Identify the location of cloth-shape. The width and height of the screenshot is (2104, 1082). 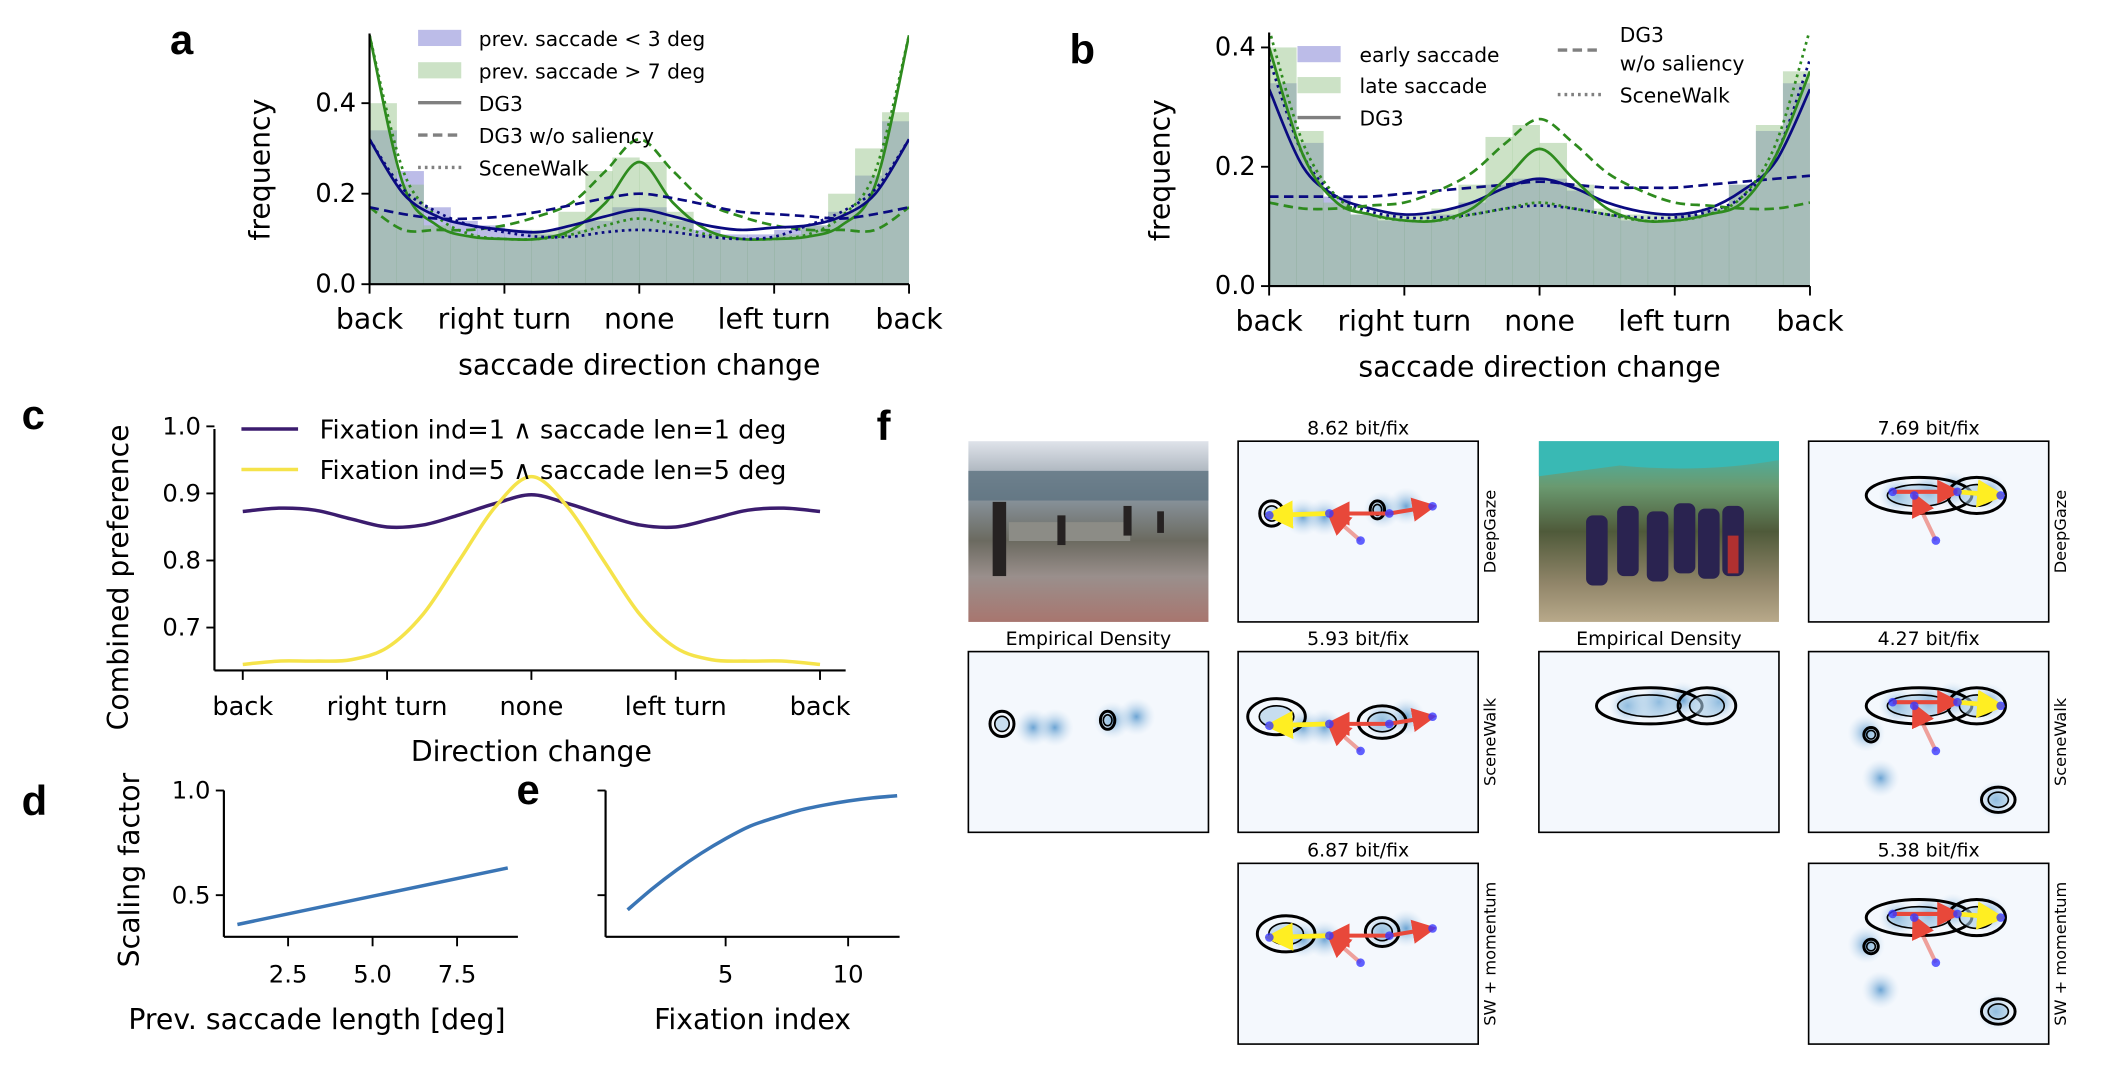
(1733, 554).